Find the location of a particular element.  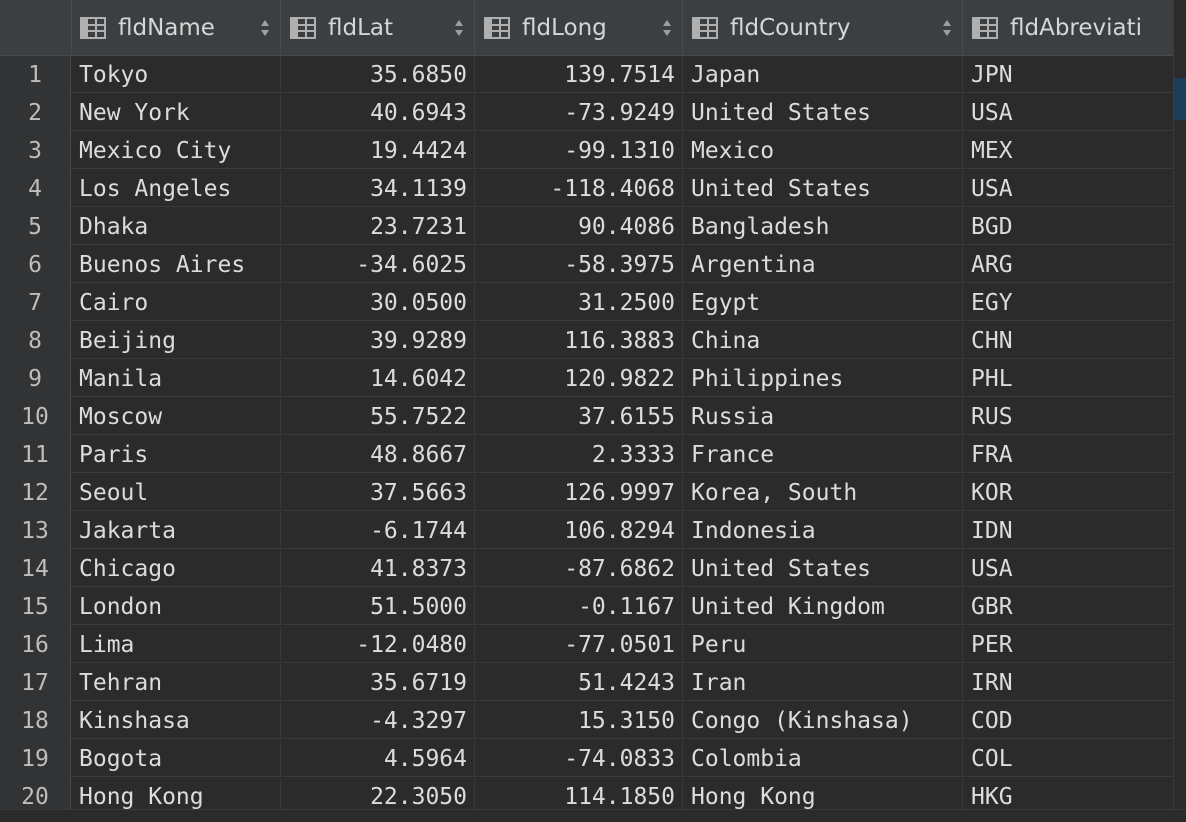

cell-lat: 48.8667 is located at coordinates (378, 454).